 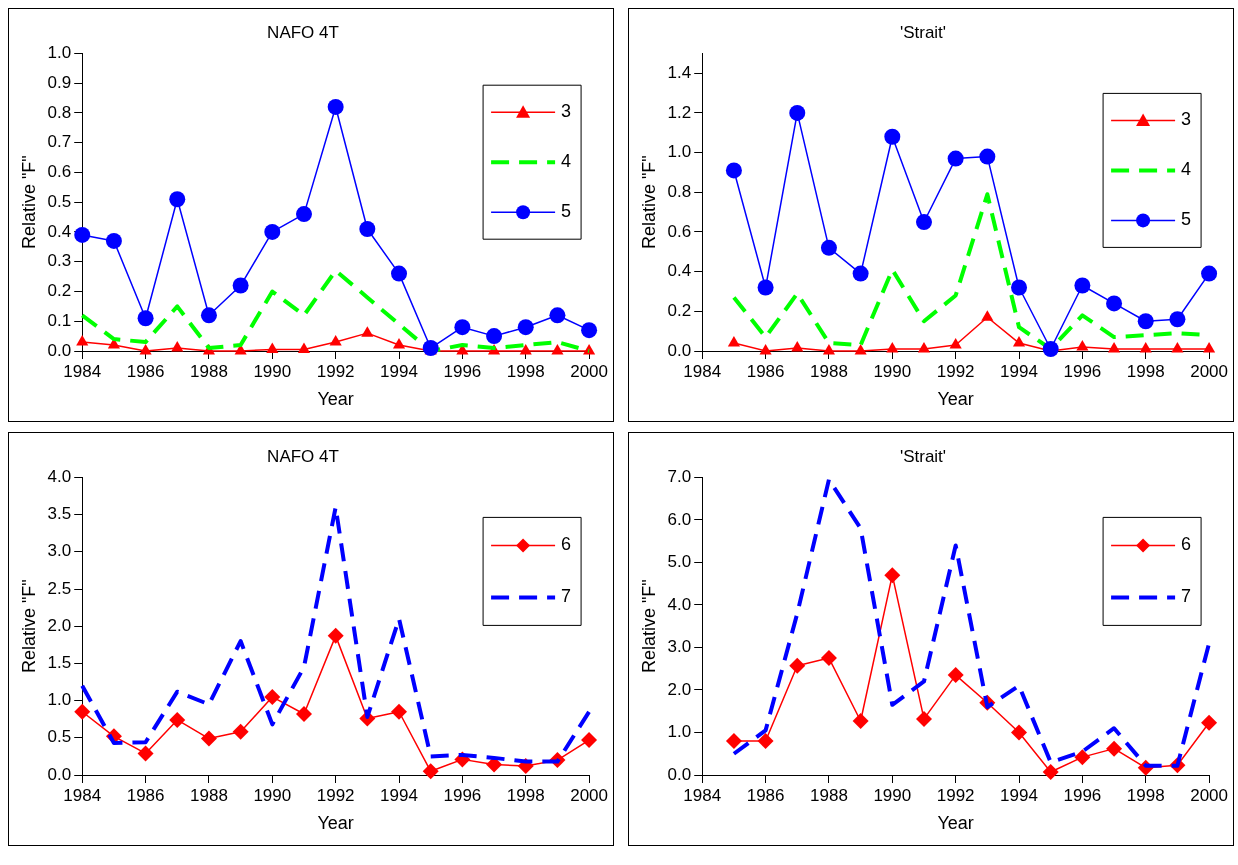 I want to click on y-tick-label: 0.8, so click(x=679, y=191).